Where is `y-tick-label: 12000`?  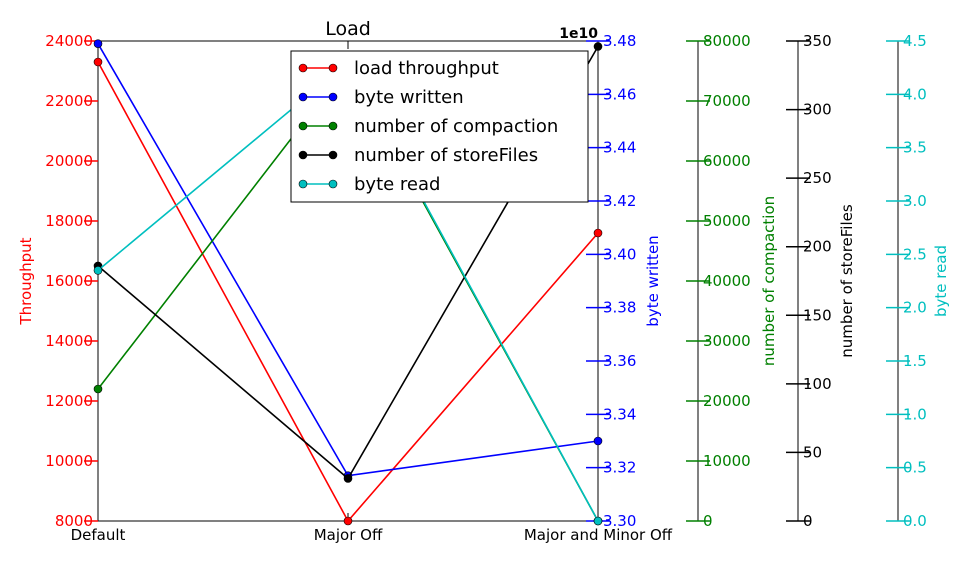 y-tick-label: 12000 is located at coordinates (69, 401).